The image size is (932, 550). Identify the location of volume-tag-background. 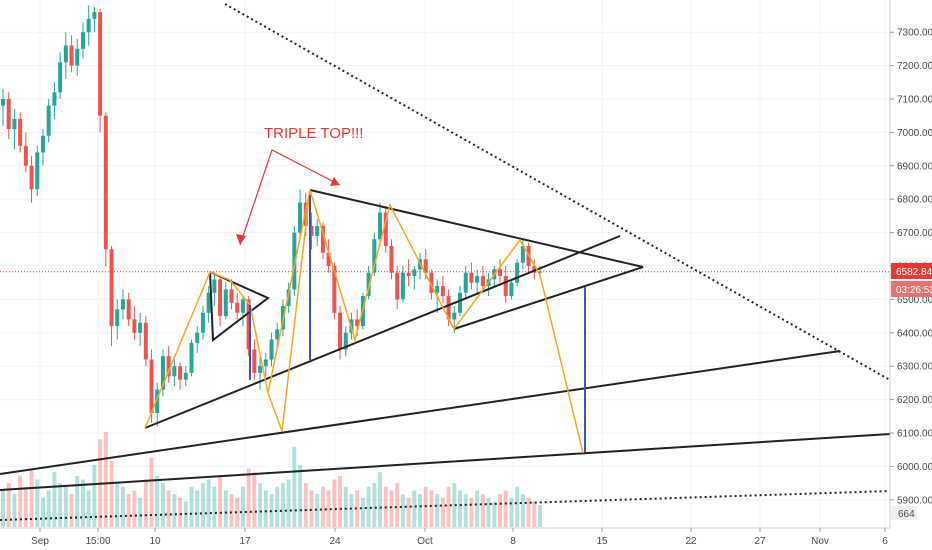
(904, 513).